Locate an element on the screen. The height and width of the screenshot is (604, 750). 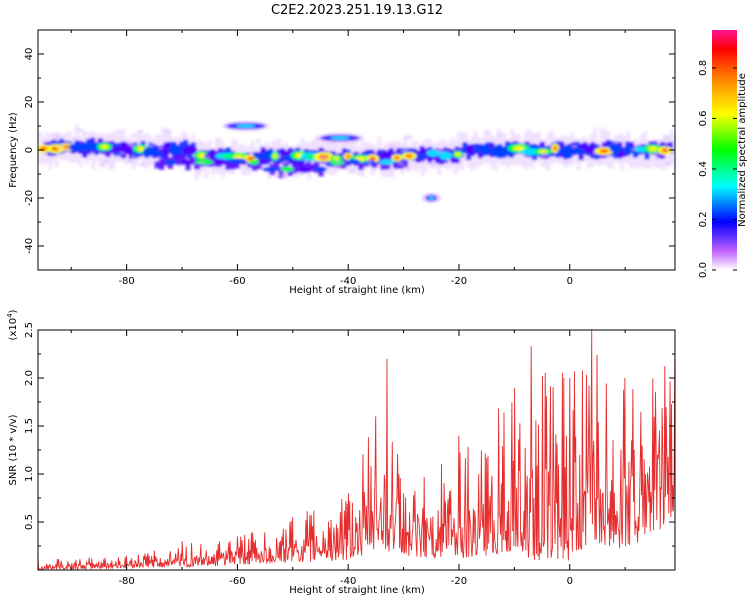
y-tick-label: 2.5 is located at coordinates (29, 330).